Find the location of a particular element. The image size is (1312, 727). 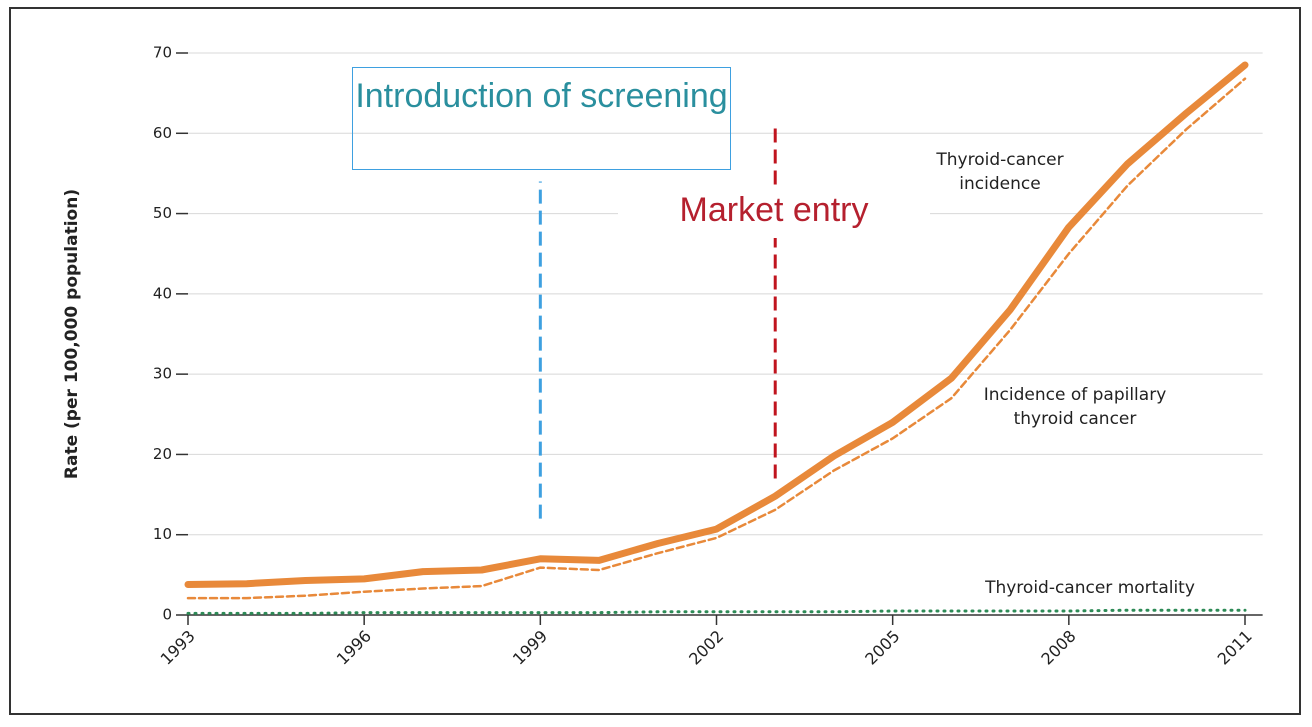

series-label: Thyroid-cancer incidence is located at coordinates (1000, 172).